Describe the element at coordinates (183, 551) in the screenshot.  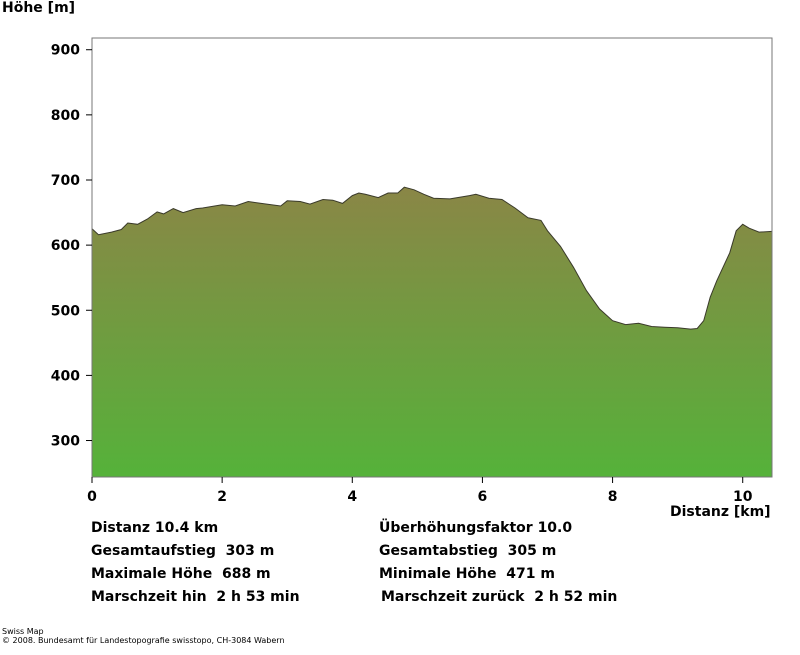
I see `stat-gesamtaufstieg: Gesamtaufstieg 303 m` at that location.